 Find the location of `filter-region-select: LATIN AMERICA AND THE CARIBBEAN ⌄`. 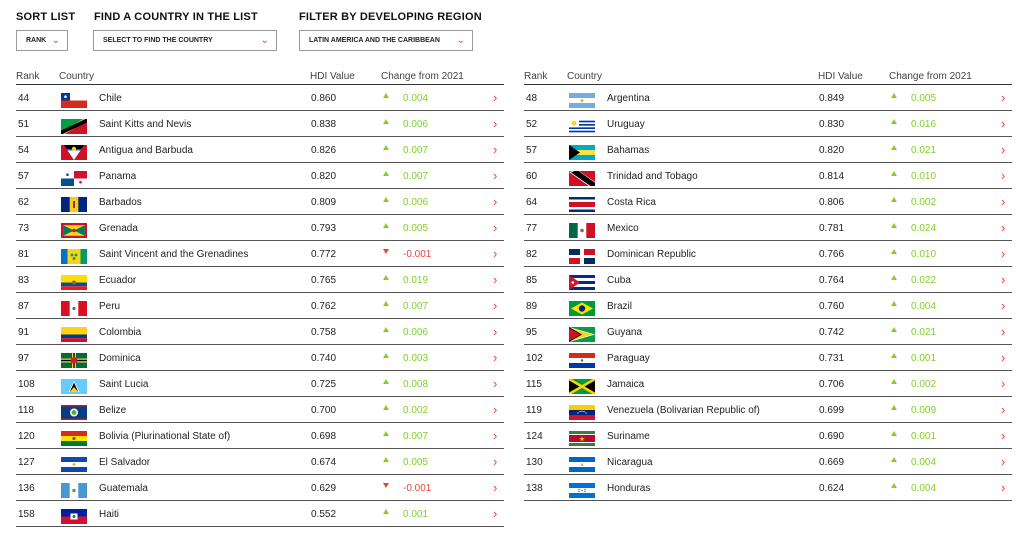

filter-region-select: LATIN AMERICA AND THE CARIBBEAN ⌄ is located at coordinates (386, 40).